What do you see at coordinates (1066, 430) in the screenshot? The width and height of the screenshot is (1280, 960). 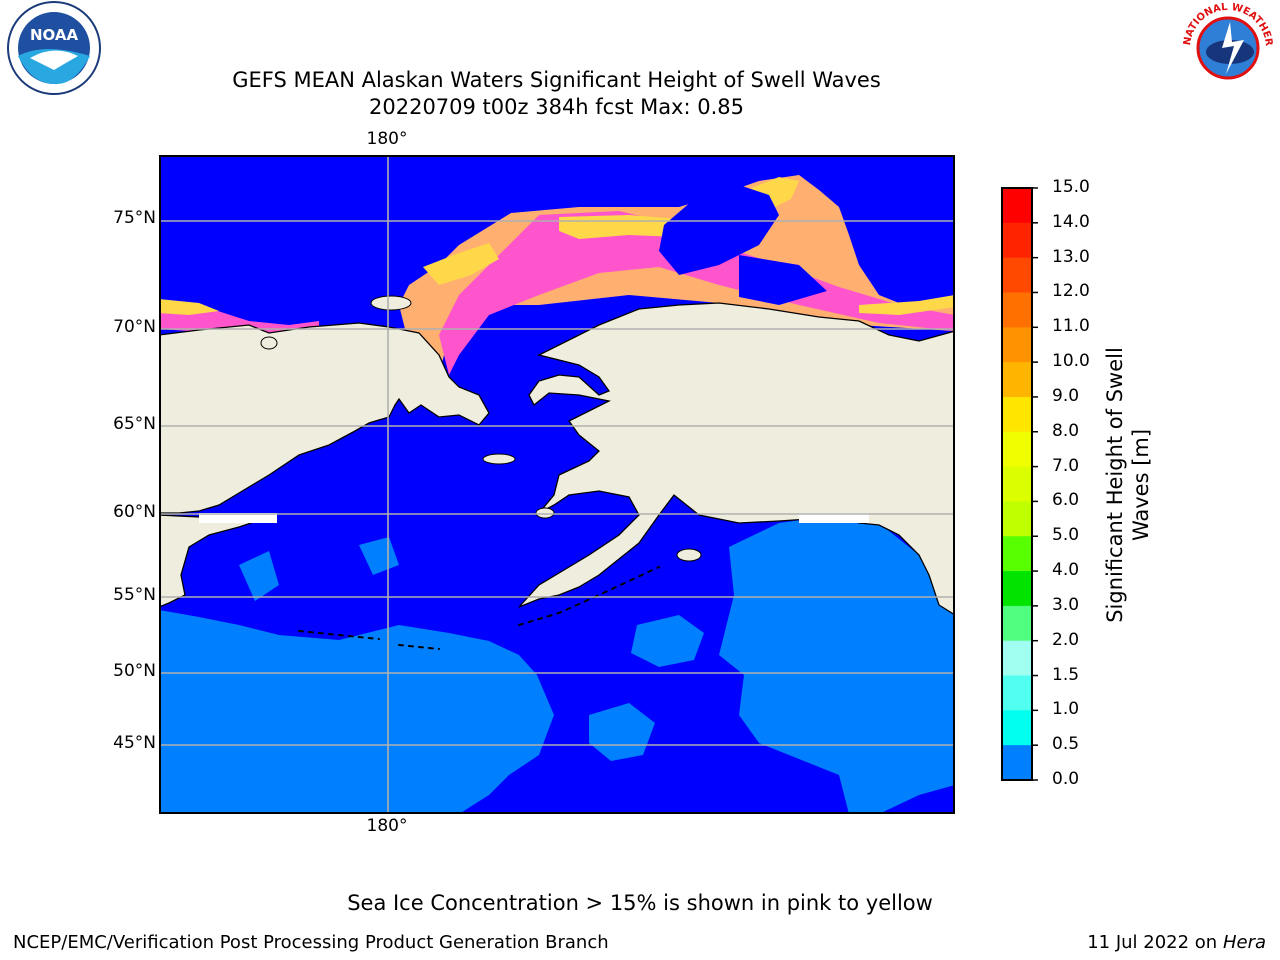 I see `colorbar-tick-label: 8.0` at bounding box center [1066, 430].